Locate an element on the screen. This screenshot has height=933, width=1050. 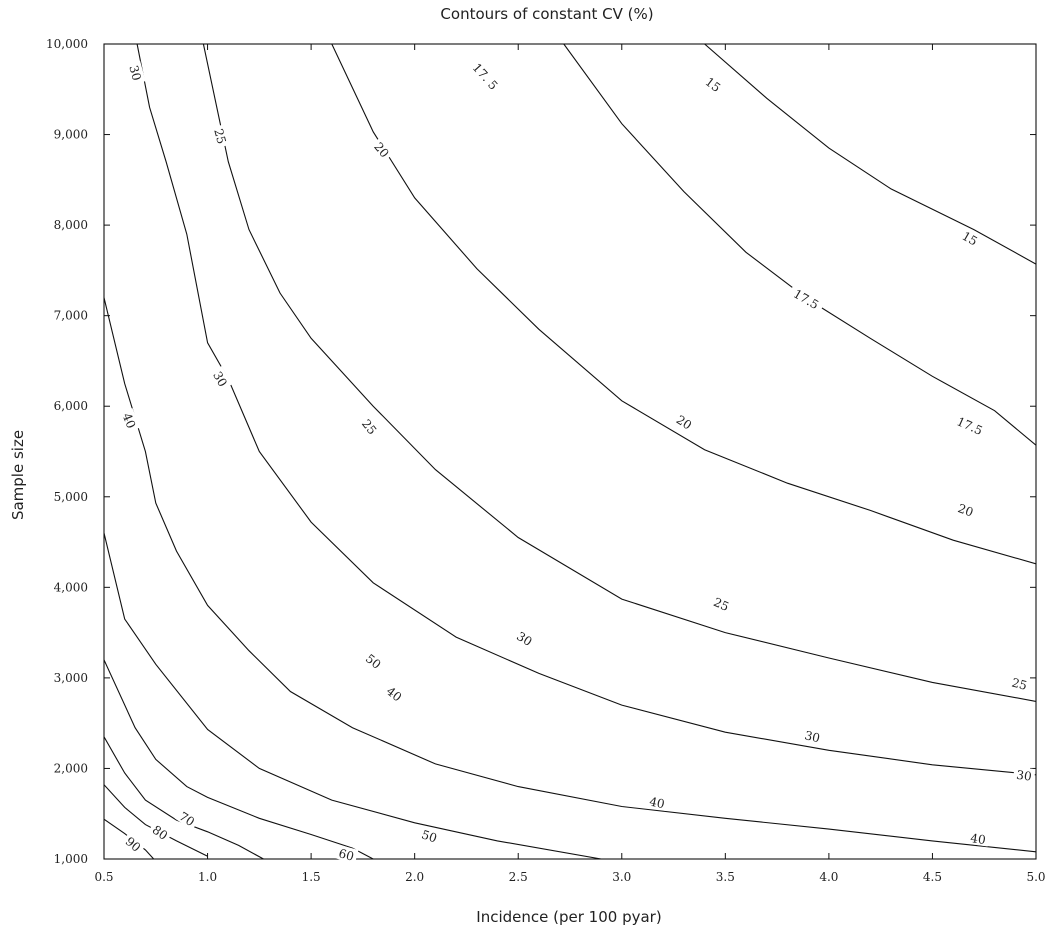
x-tick-label: 1.0 is located at coordinates (207, 877).